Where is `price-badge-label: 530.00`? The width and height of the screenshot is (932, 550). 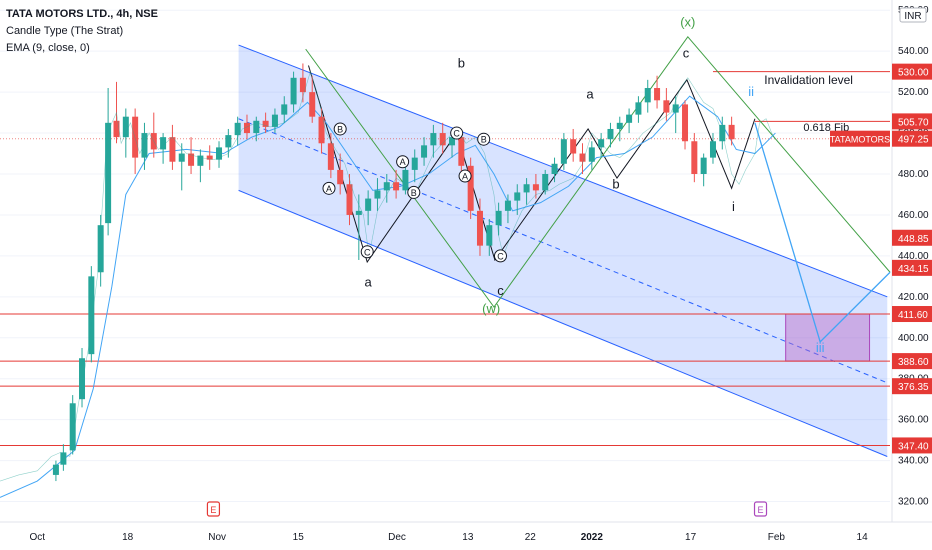
price-badge-label: 530.00 is located at coordinates (913, 73).